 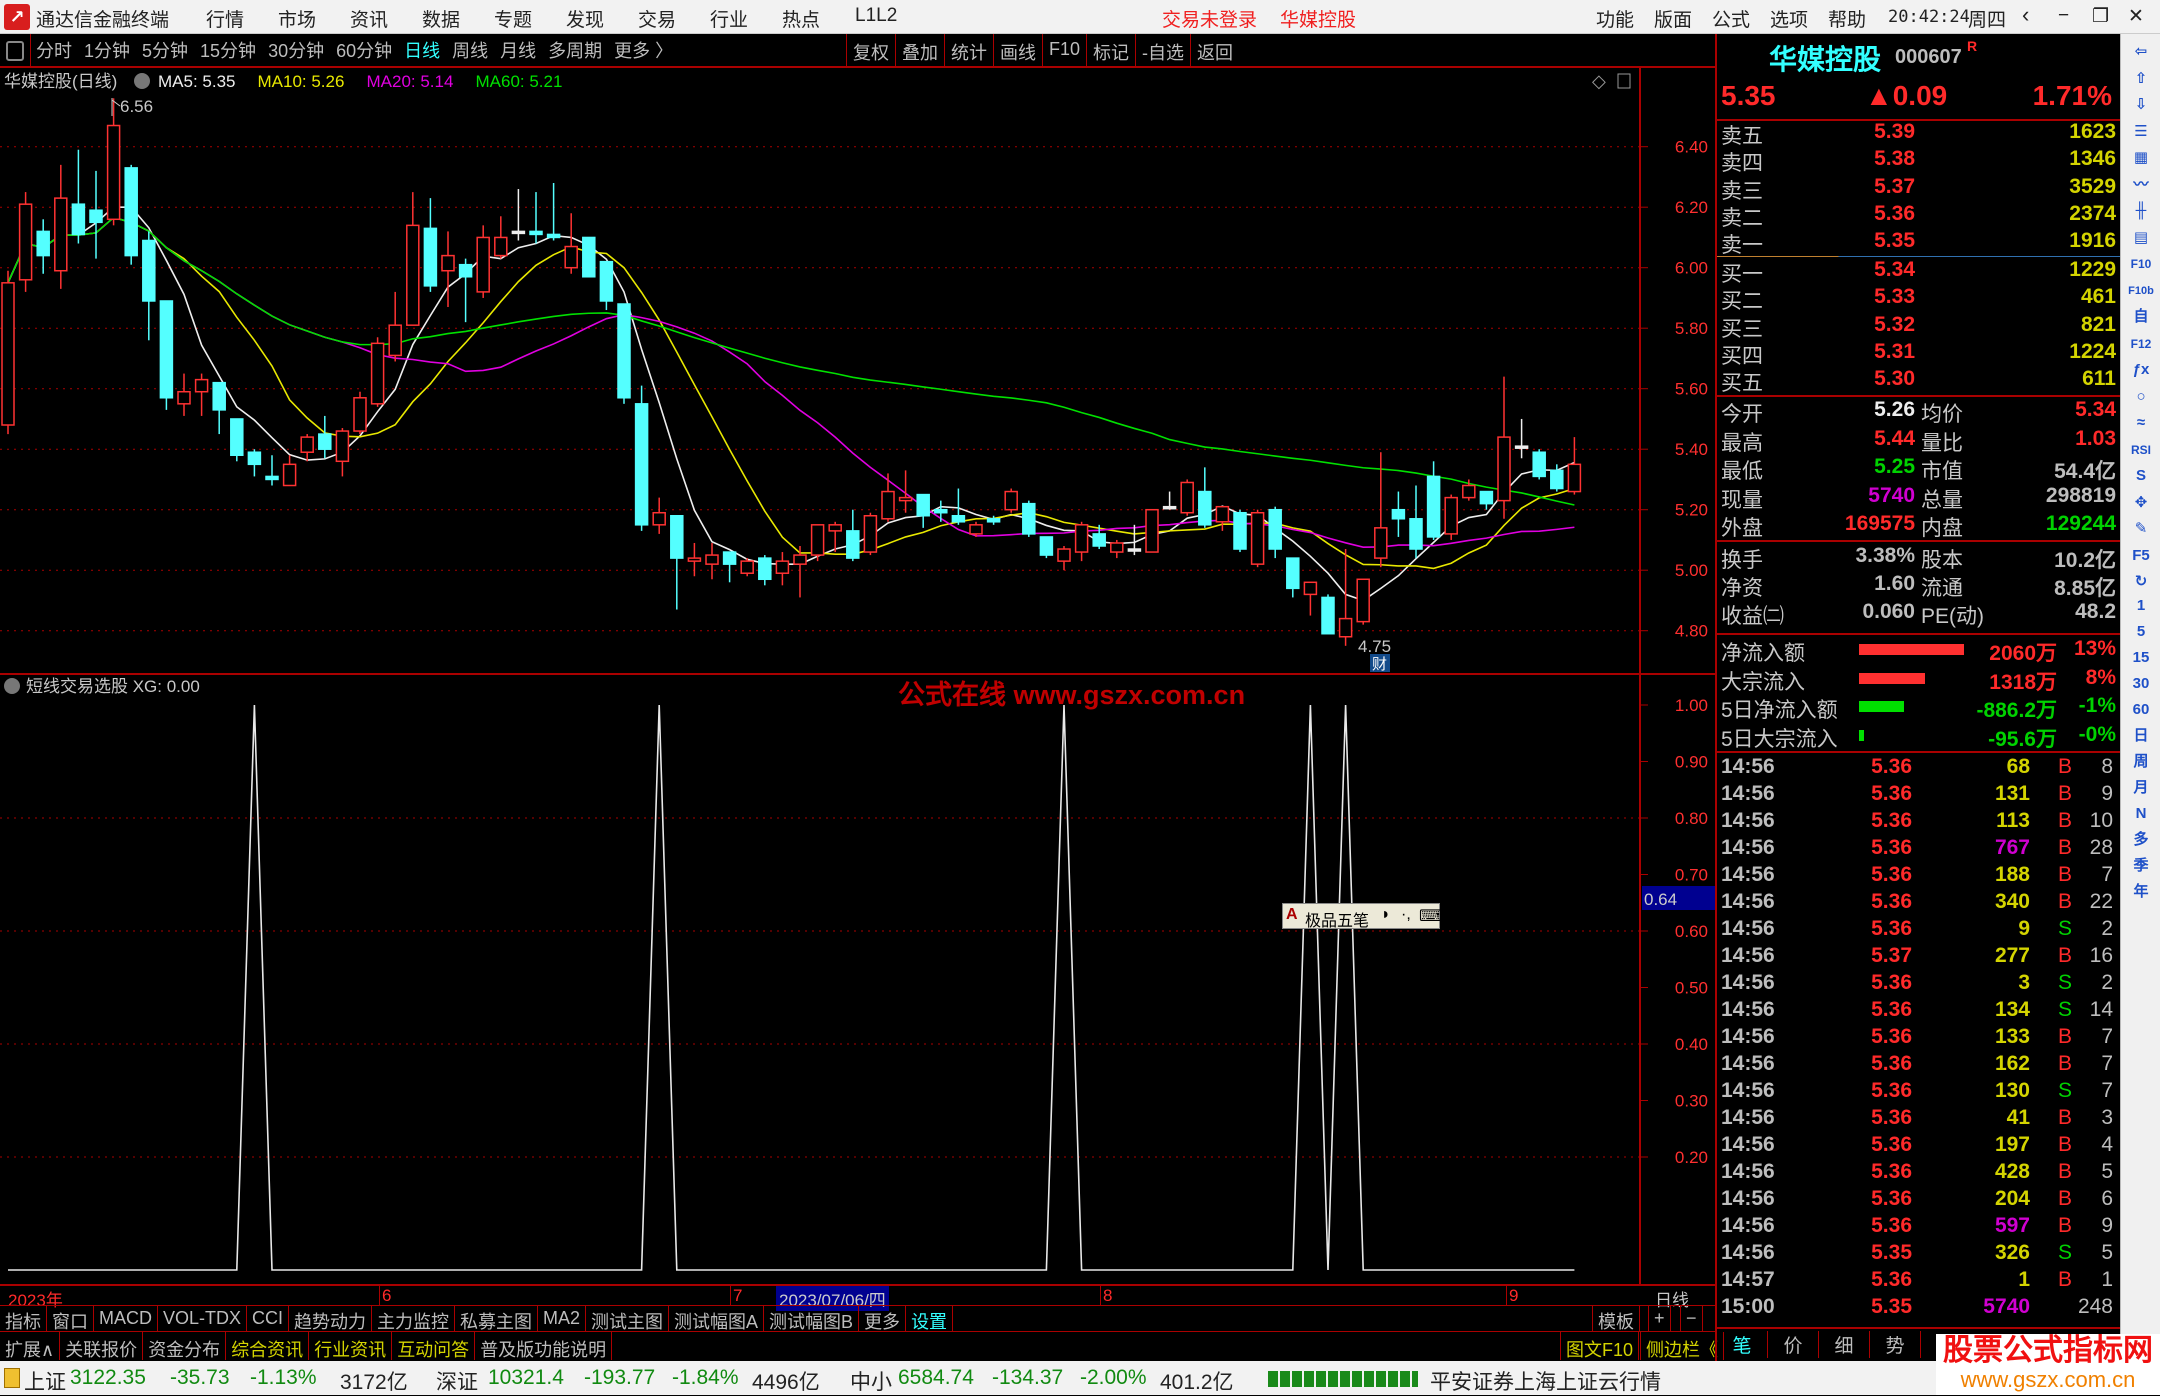 I want to click on indicator-tab: 更多, so click(x=883, y=1319).